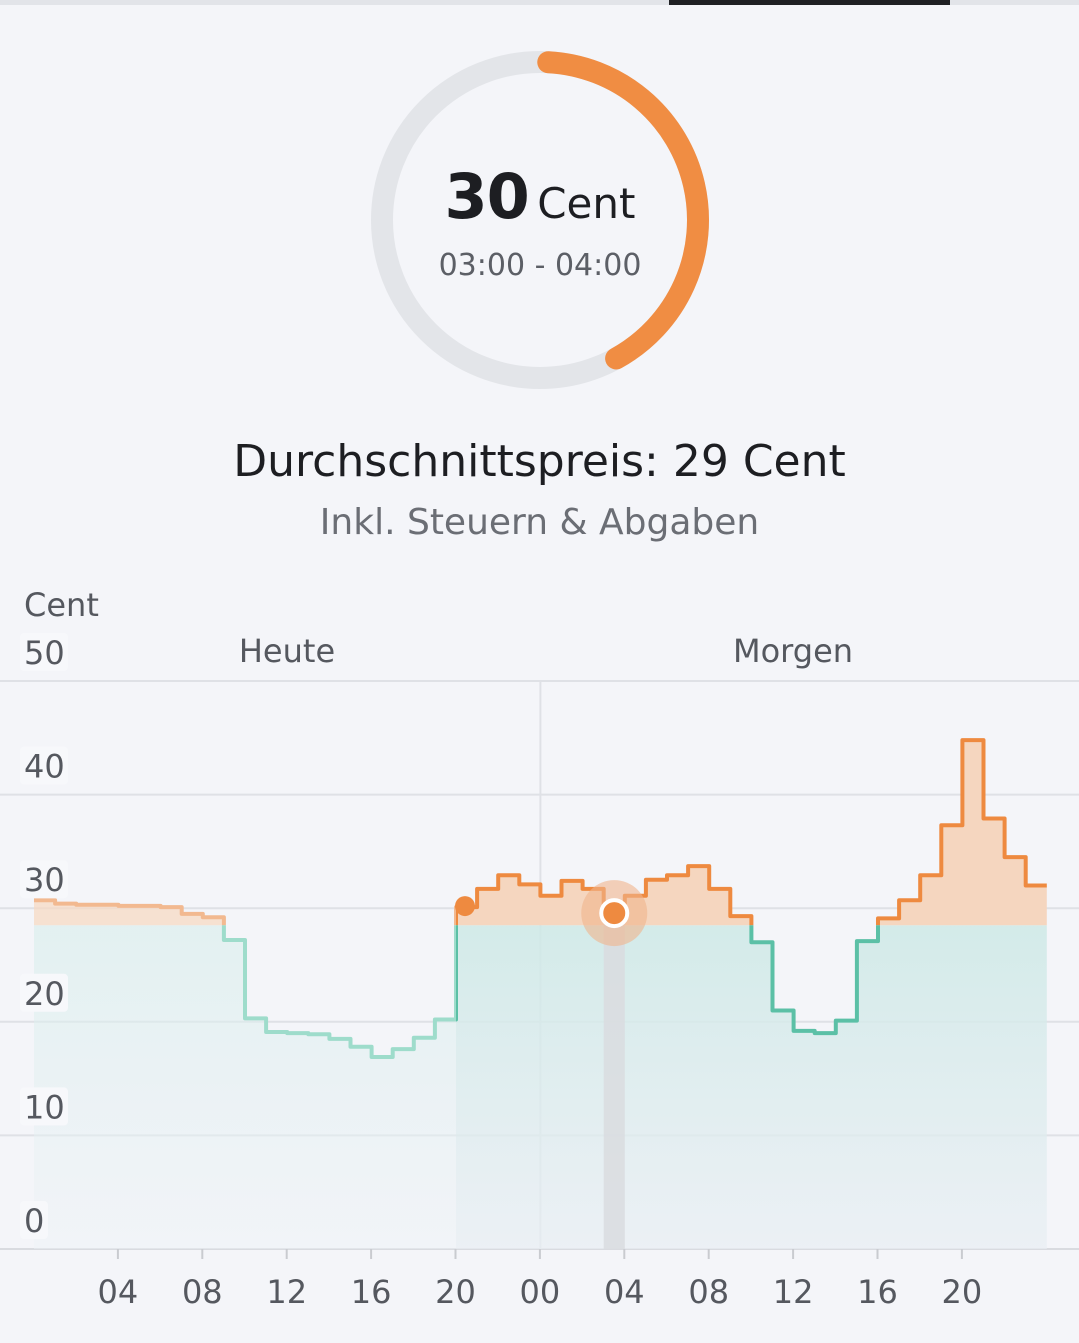 Image resolution: width=1079 pixels, height=1343 pixels. I want to click on y-tick-label: 50, so click(44, 653).